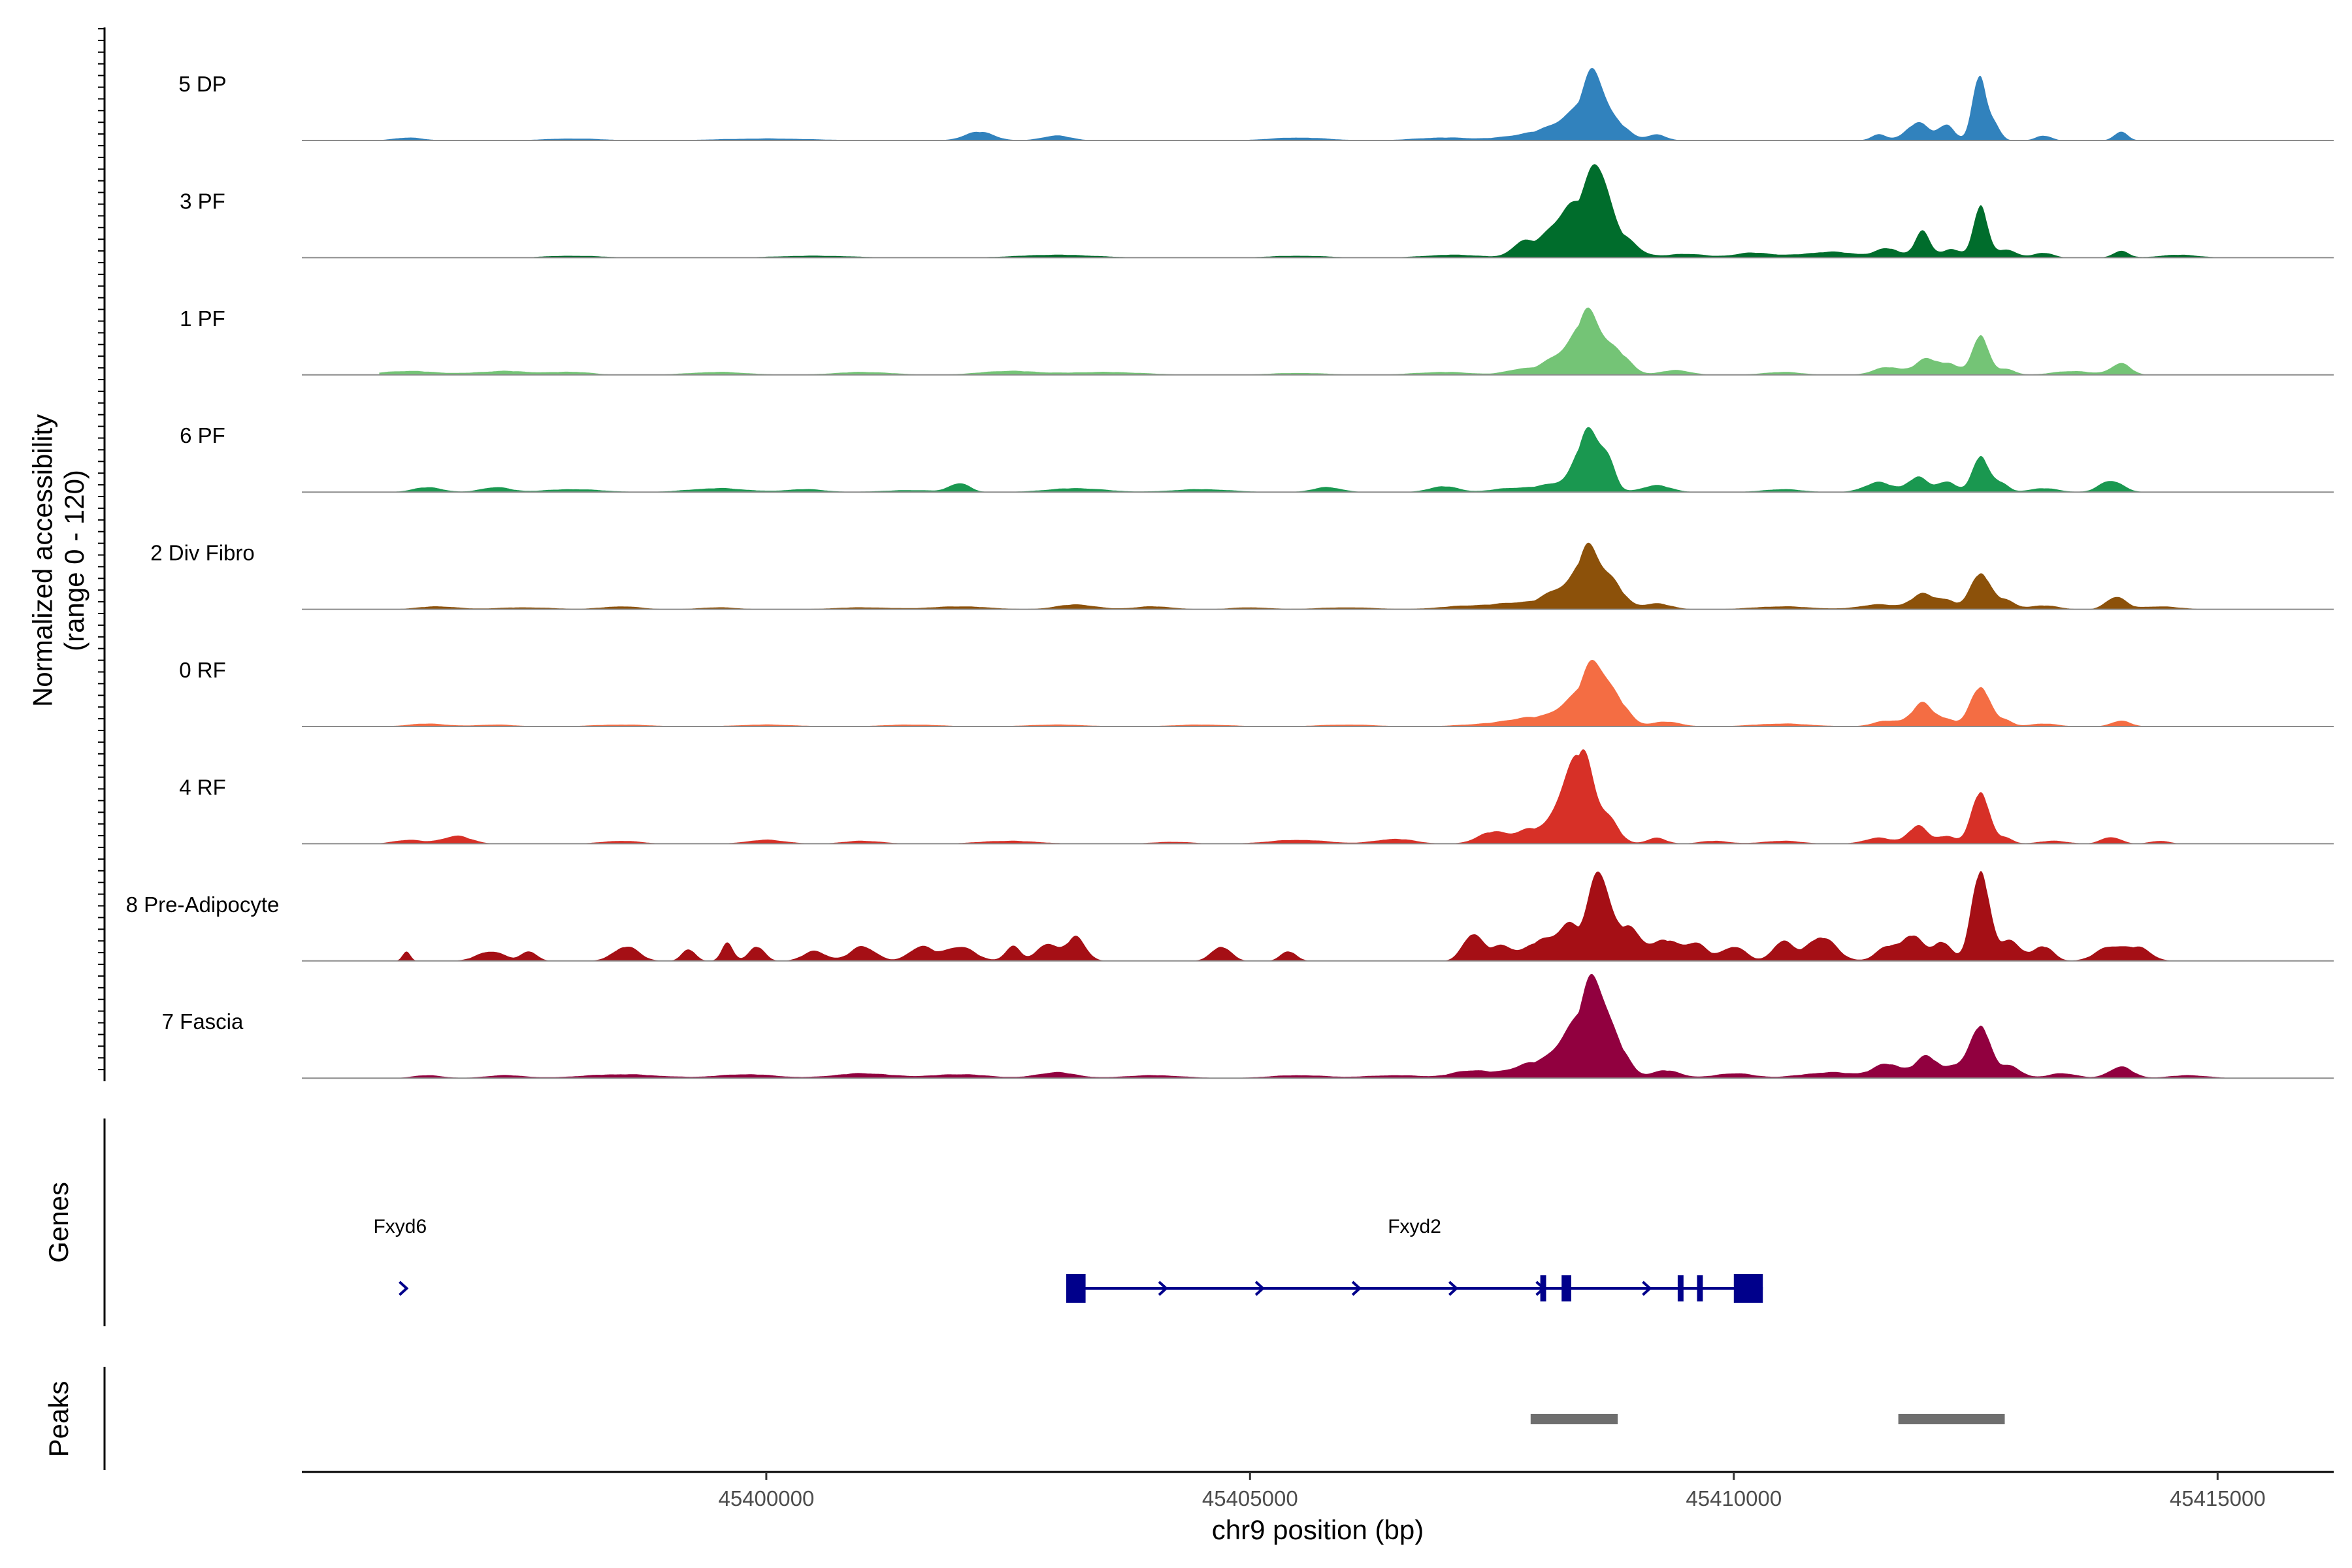  I want to click on track-2-div-fibro: 2 Div Fibro, so click(1242, 575).